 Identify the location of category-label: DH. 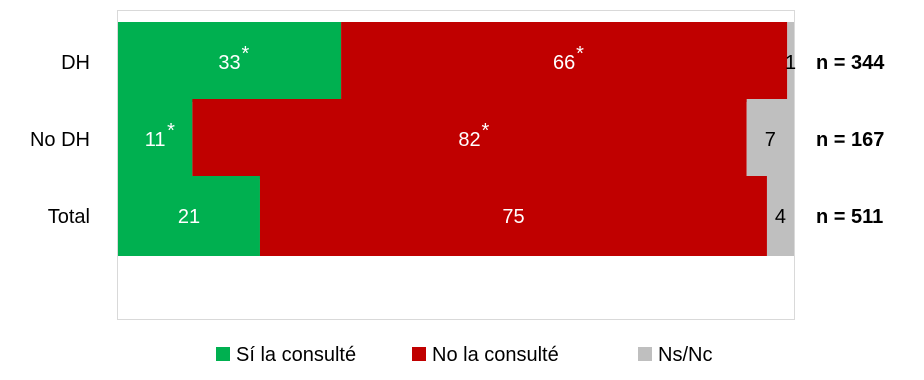
(75, 63).